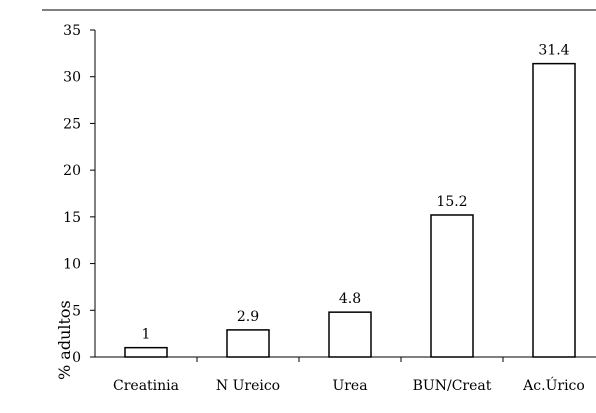 The height and width of the screenshot is (413, 596). I want to click on x-tick-label: BUN/Creat, so click(452, 386).